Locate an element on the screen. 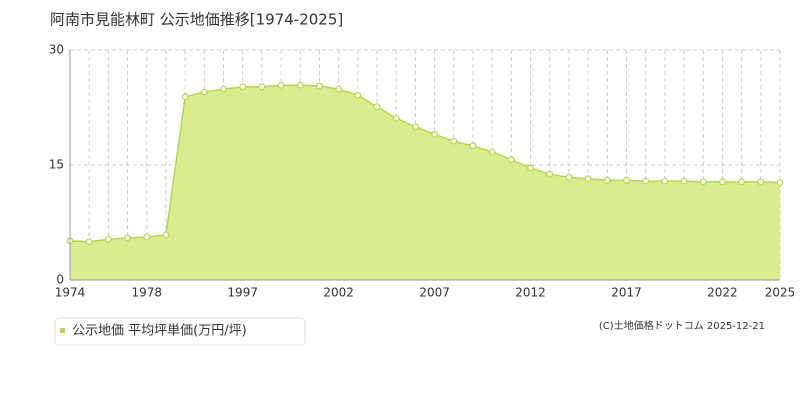 Image resolution: width=800 pixels, height=400 pixels. legend-label: 公示地価 平均坪単価(万円/坪) is located at coordinates (159, 331).